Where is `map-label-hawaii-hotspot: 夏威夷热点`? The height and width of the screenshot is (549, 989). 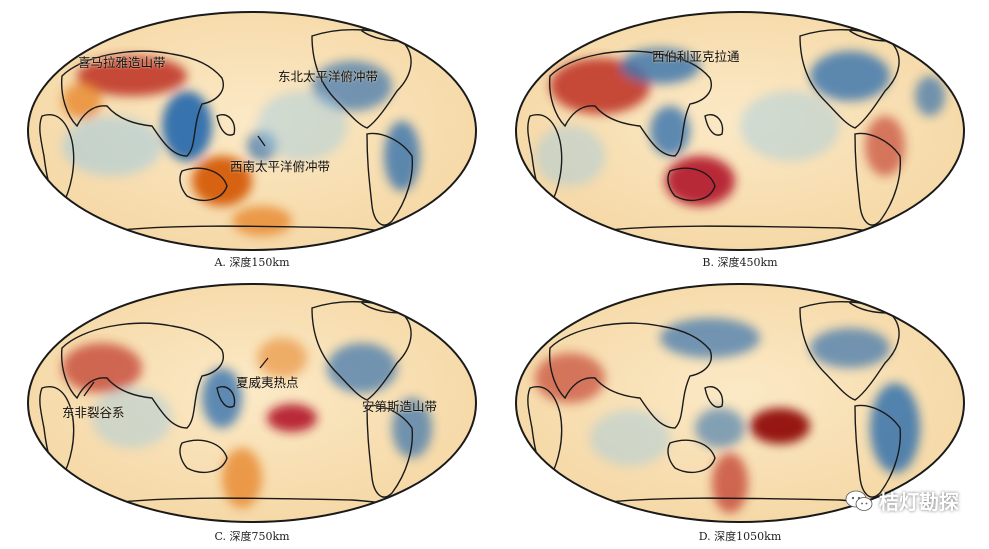 map-label-hawaii-hotspot: 夏威夷热点 is located at coordinates (267, 382).